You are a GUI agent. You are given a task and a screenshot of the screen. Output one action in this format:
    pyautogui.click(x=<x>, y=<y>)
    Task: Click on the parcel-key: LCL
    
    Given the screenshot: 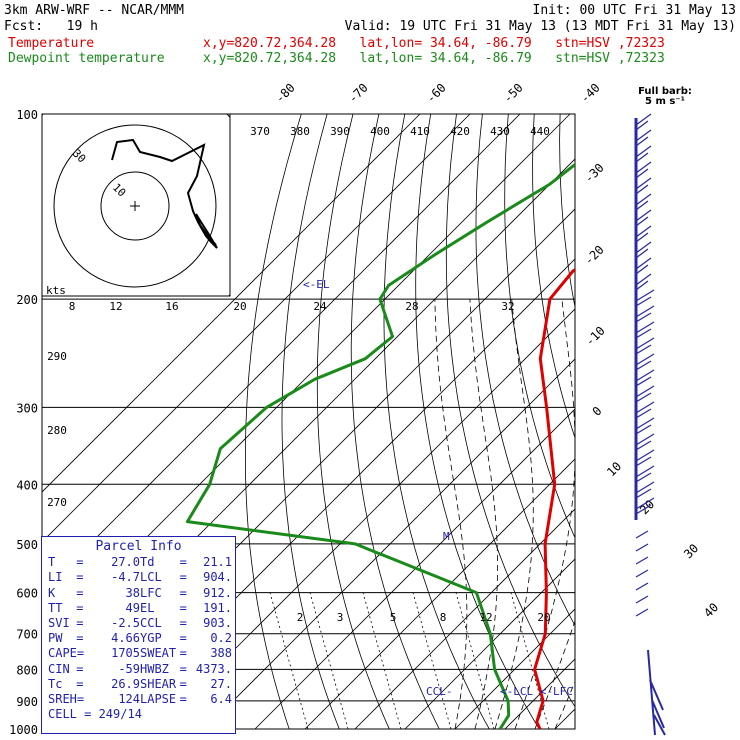 What is the action you would take?
    pyautogui.click(x=151, y=577)
    